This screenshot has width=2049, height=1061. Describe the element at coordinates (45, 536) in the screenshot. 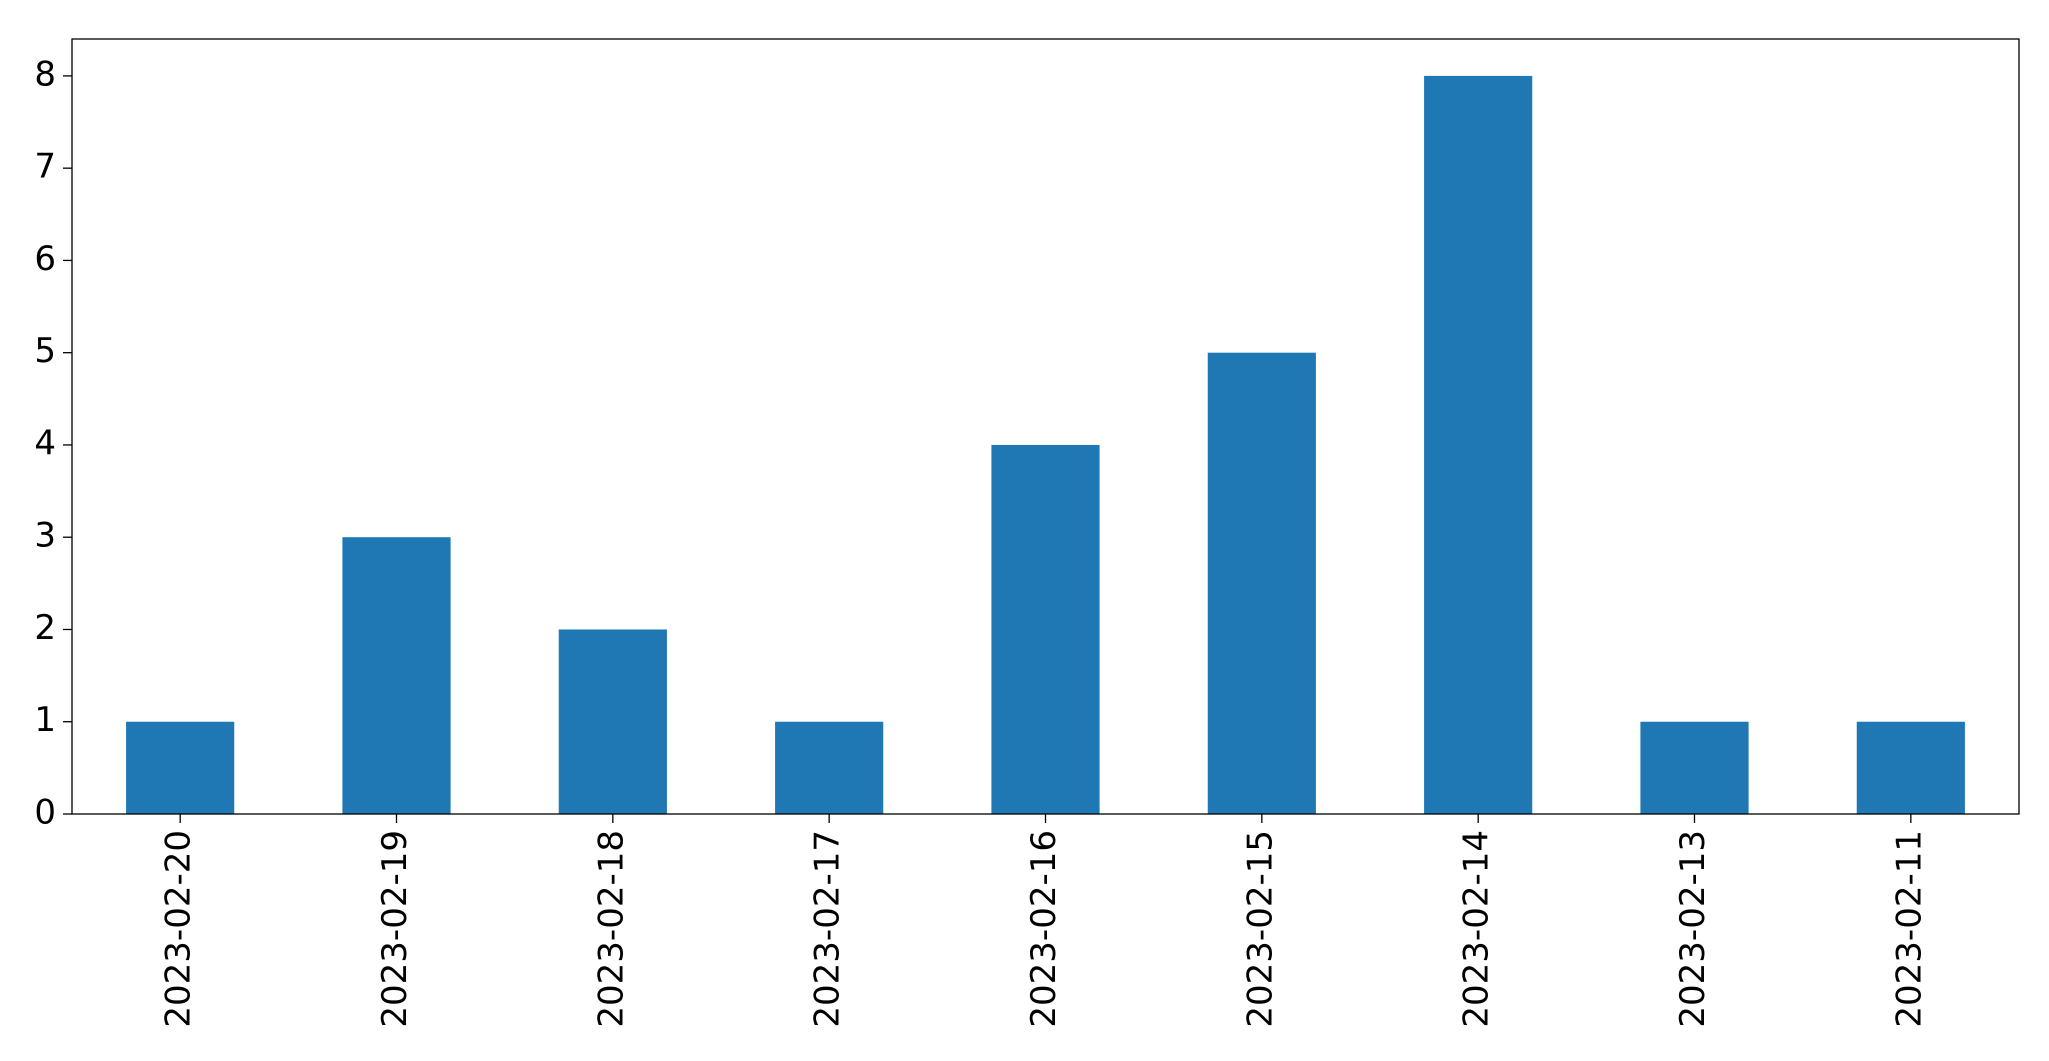

I see `y-tick-label: 3` at that location.